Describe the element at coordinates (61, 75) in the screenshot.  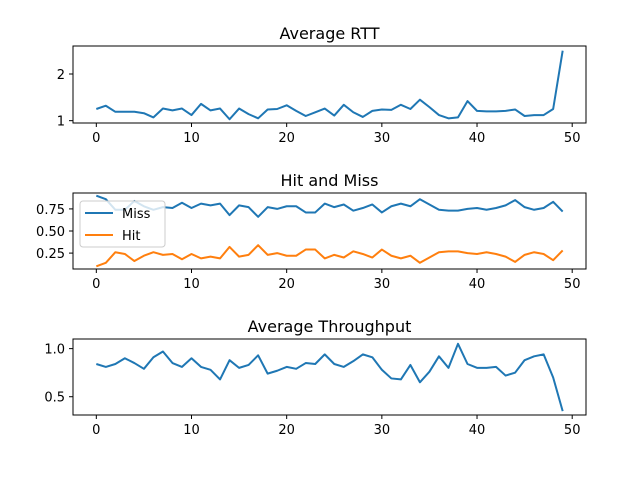
I see `average-rtt-ytick-label: 2` at that location.